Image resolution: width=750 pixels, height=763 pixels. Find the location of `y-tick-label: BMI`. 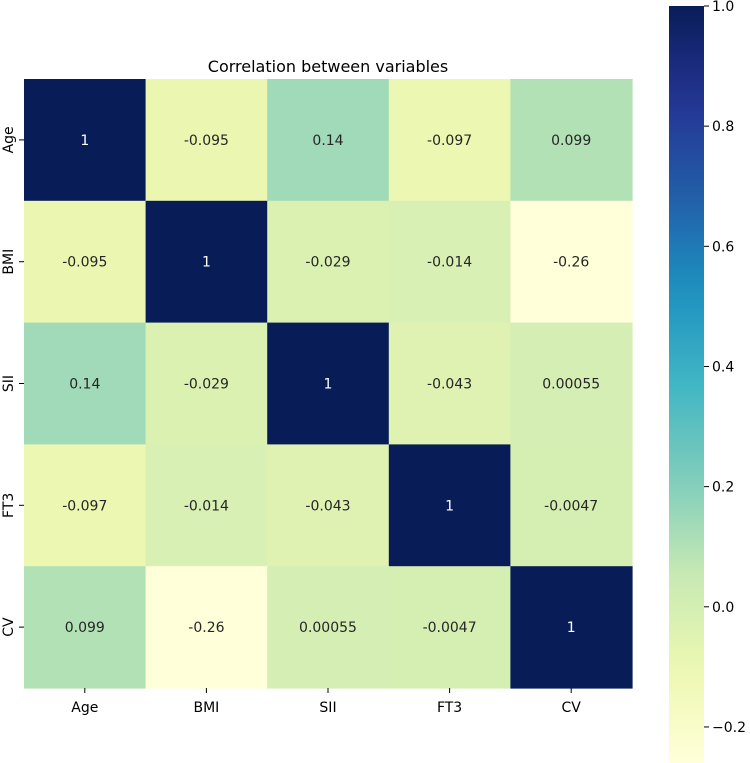

y-tick-label: BMI is located at coordinates (9, 262).